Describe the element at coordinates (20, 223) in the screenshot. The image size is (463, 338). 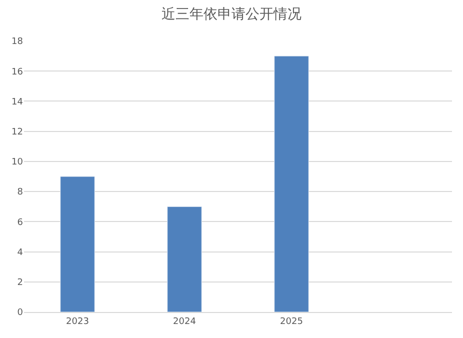
I see `y-tick-label: 6` at that location.